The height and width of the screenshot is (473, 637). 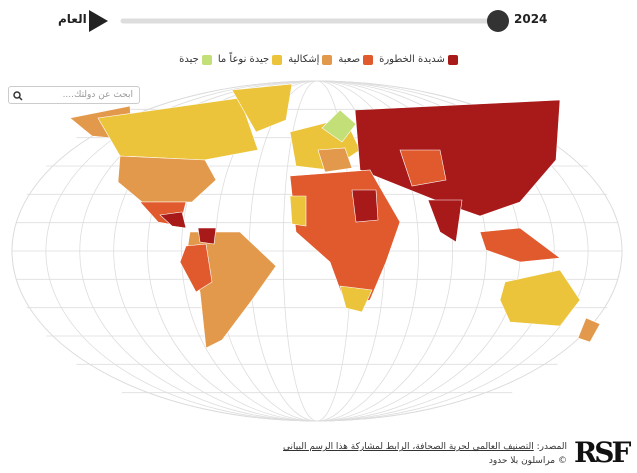 I want to click on year-label: العام, so click(x=72, y=19).